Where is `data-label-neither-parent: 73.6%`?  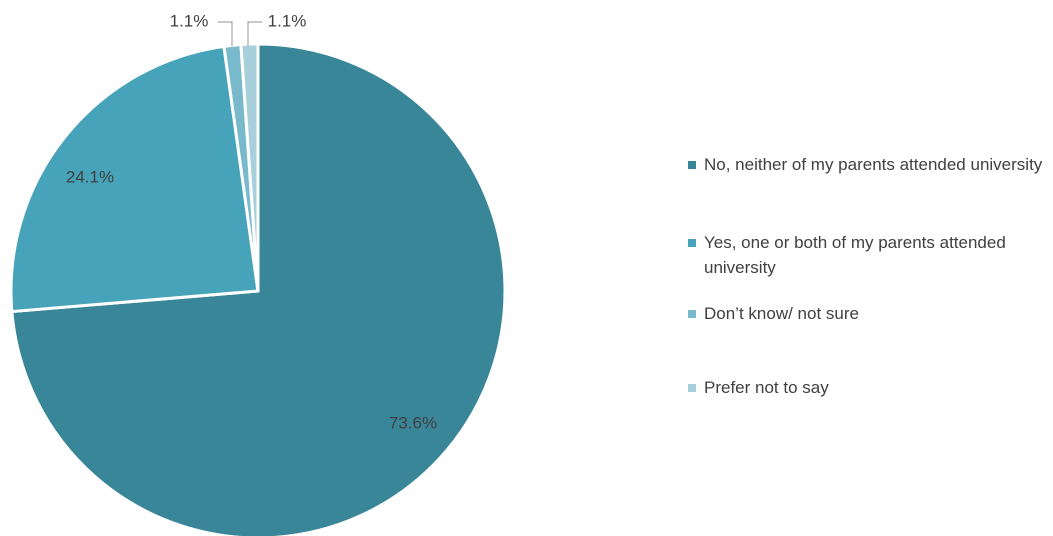
data-label-neither-parent: 73.6% is located at coordinates (413, 422).